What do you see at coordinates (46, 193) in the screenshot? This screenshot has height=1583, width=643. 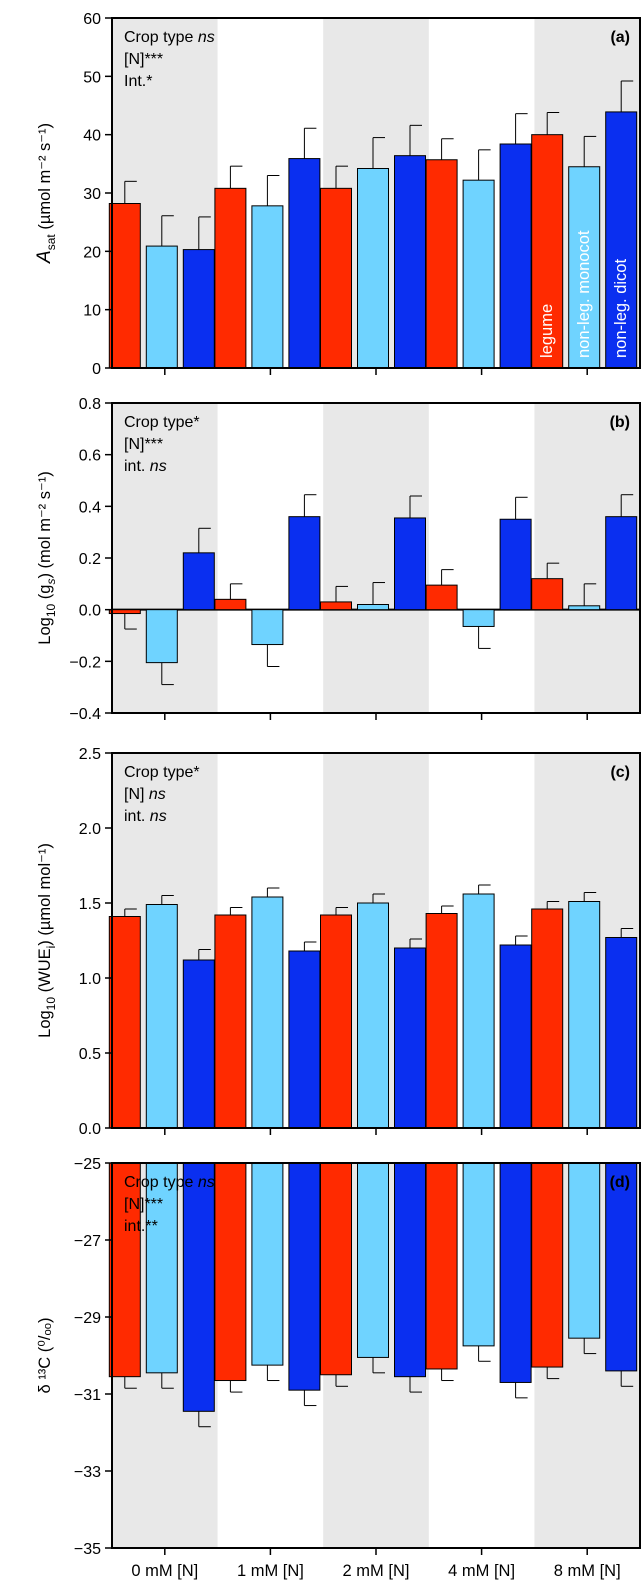 I see `y-axis-label: Asat (µmol m⁻² s⁻¹)` at bounding box center [46, 193].